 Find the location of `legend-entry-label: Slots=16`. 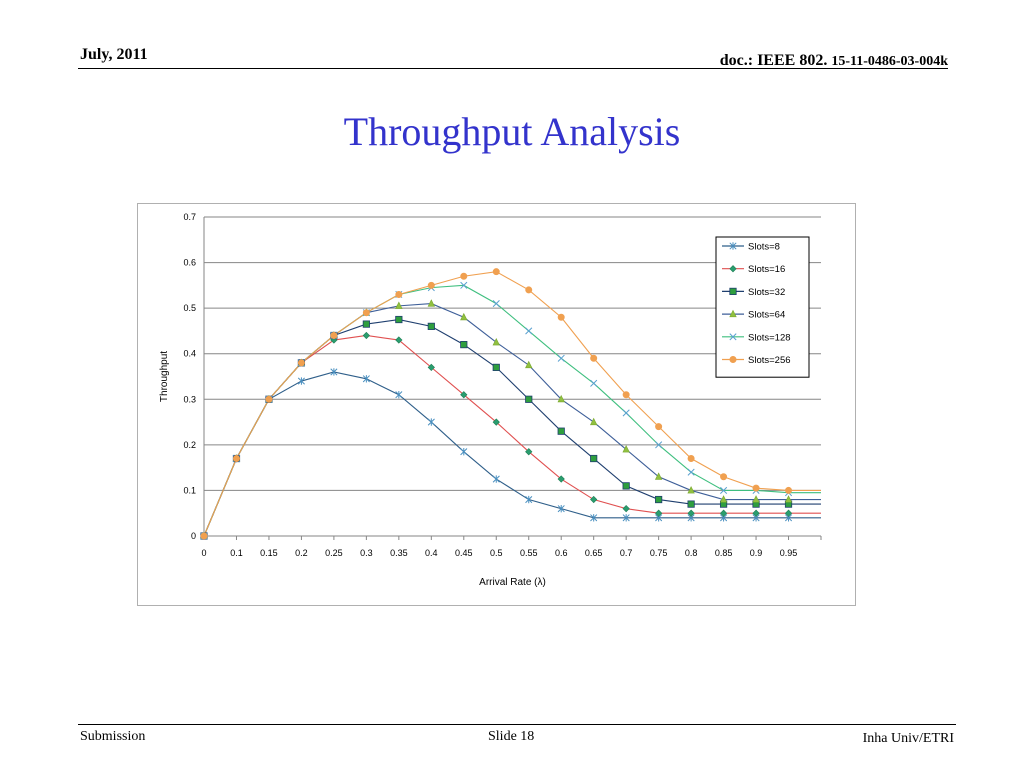

legend-entry-label: Slots=16 is located at coordinates (766, 269).